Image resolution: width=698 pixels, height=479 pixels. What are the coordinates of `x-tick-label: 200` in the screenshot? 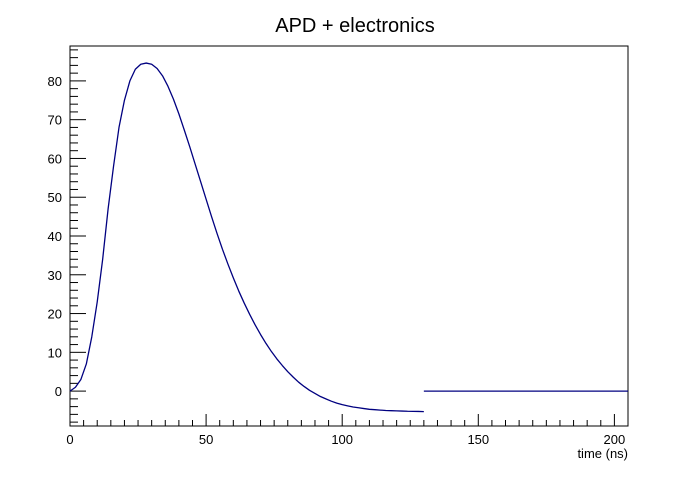 It's located at (615, 439).